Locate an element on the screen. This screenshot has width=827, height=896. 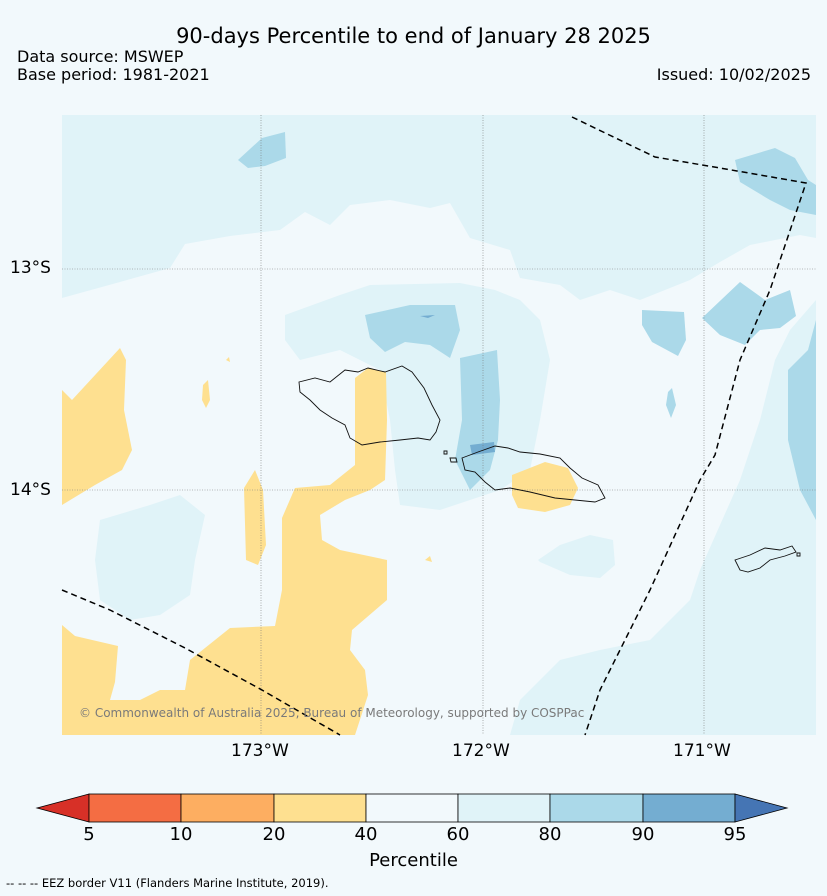
contour-80-90-g is located at coordinates (775, 181).